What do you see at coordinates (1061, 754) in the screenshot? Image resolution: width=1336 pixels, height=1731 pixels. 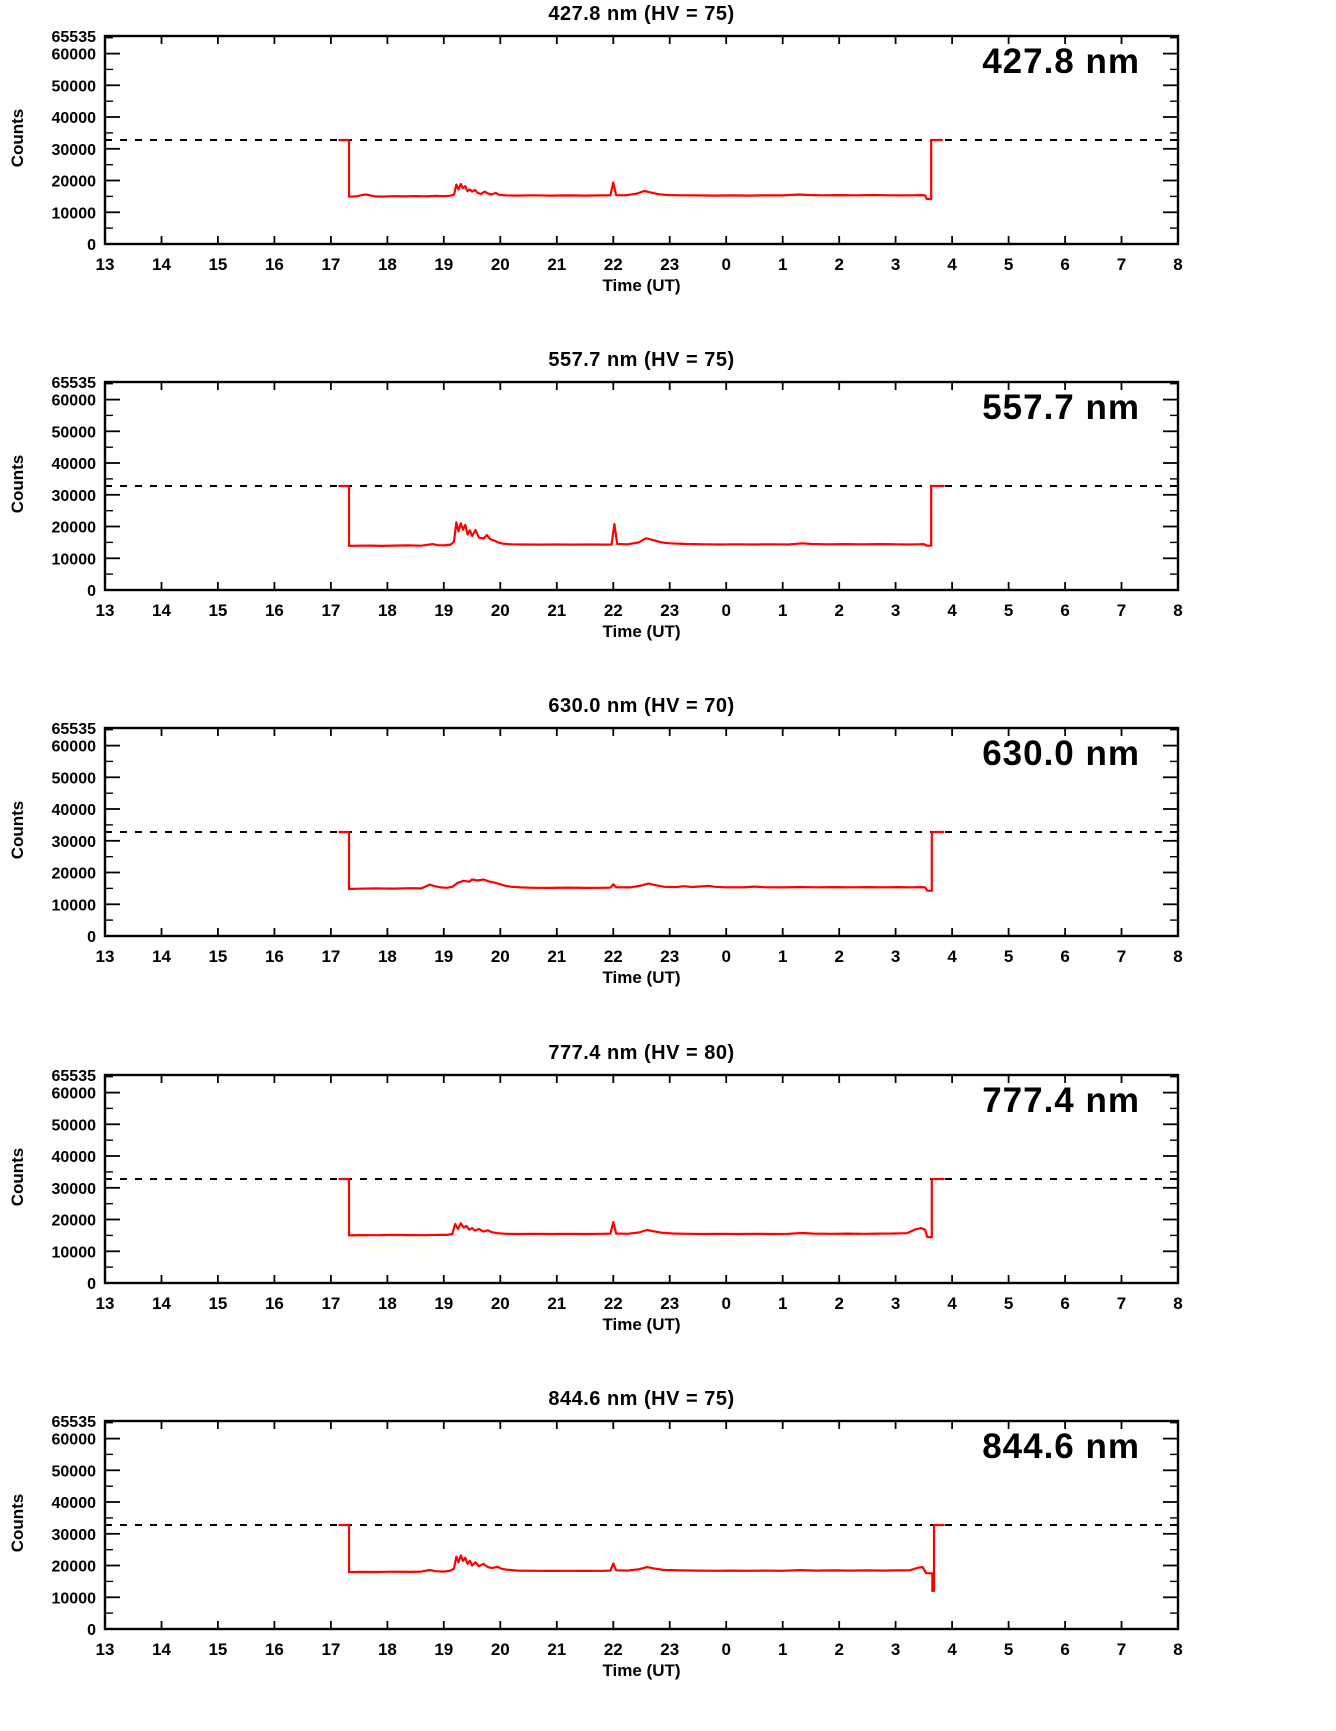 I see `wavelength-label: 630.0 nm` at bounding box center [1061, 754].